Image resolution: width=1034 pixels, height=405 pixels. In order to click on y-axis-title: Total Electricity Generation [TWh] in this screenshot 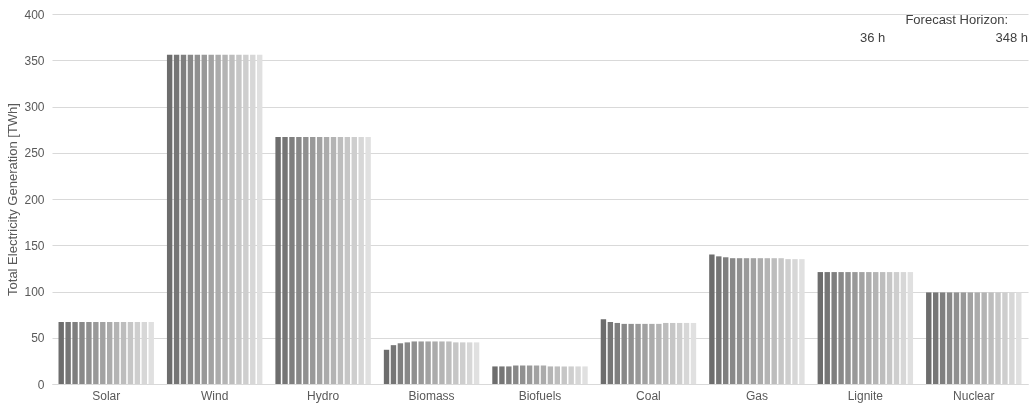, I will do `click(13, 199)`.